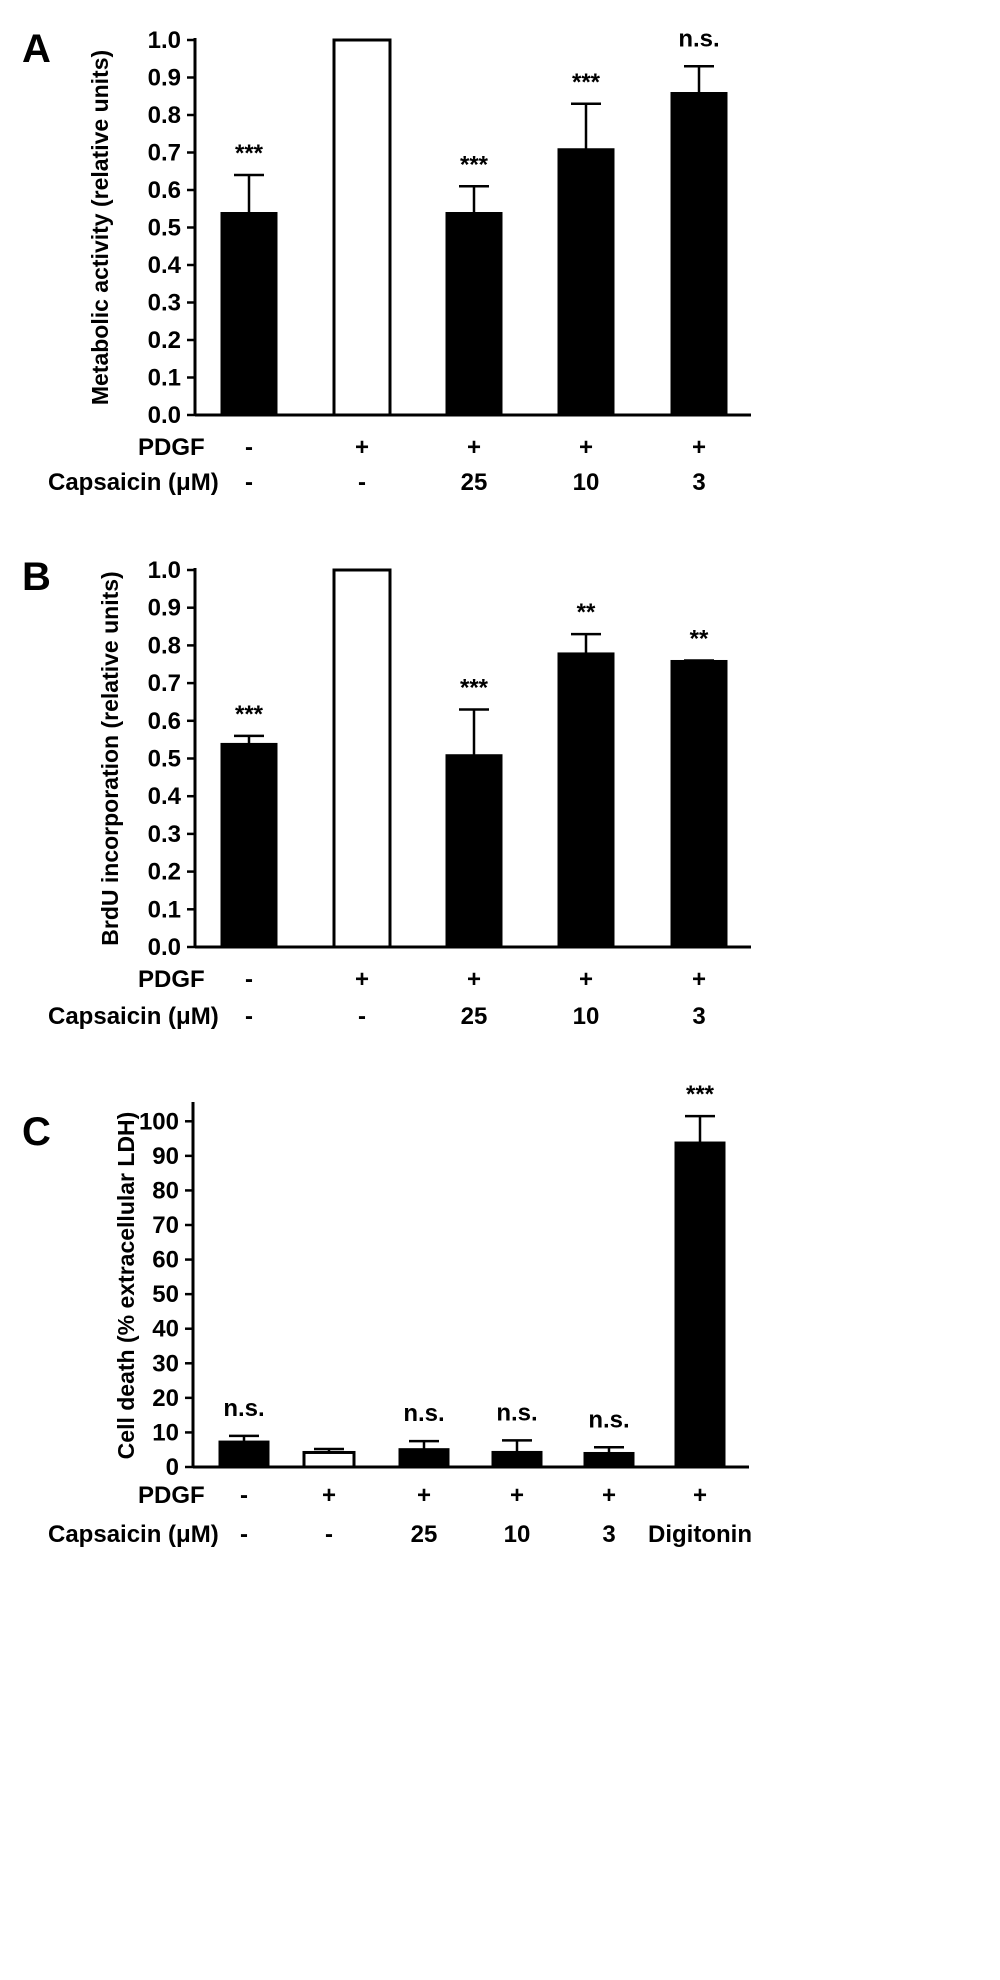  Describe the element at coordinates (165, 1156) in the screenshot. I see `y-tick-label: 90` at that location.